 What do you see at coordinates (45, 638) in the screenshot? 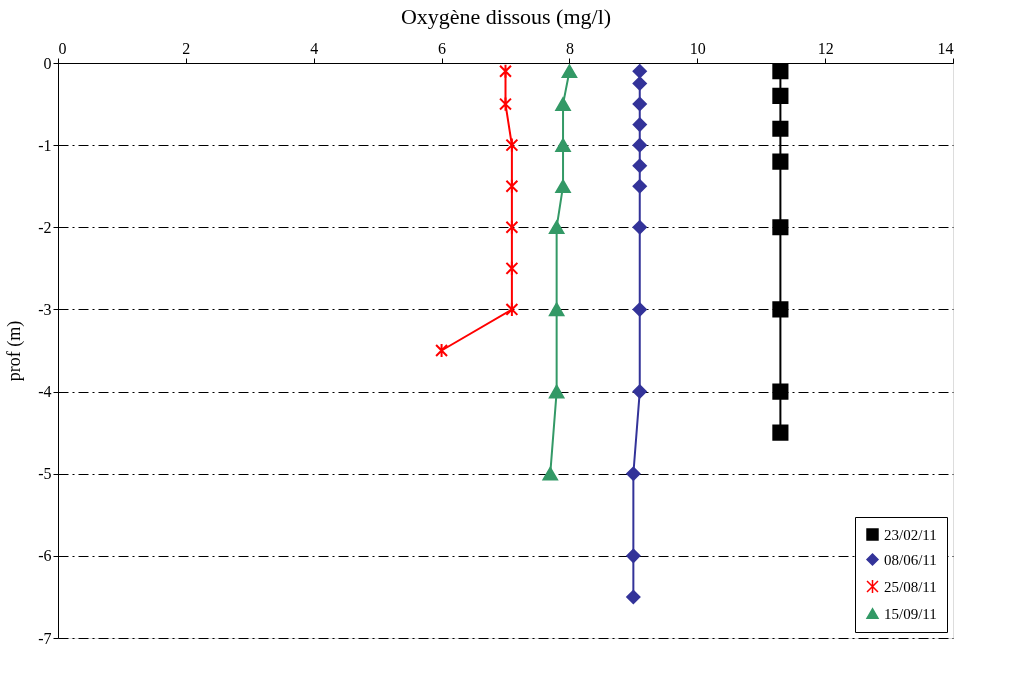
I see `y-tick-label: -7` at bounding box center [45, 638].